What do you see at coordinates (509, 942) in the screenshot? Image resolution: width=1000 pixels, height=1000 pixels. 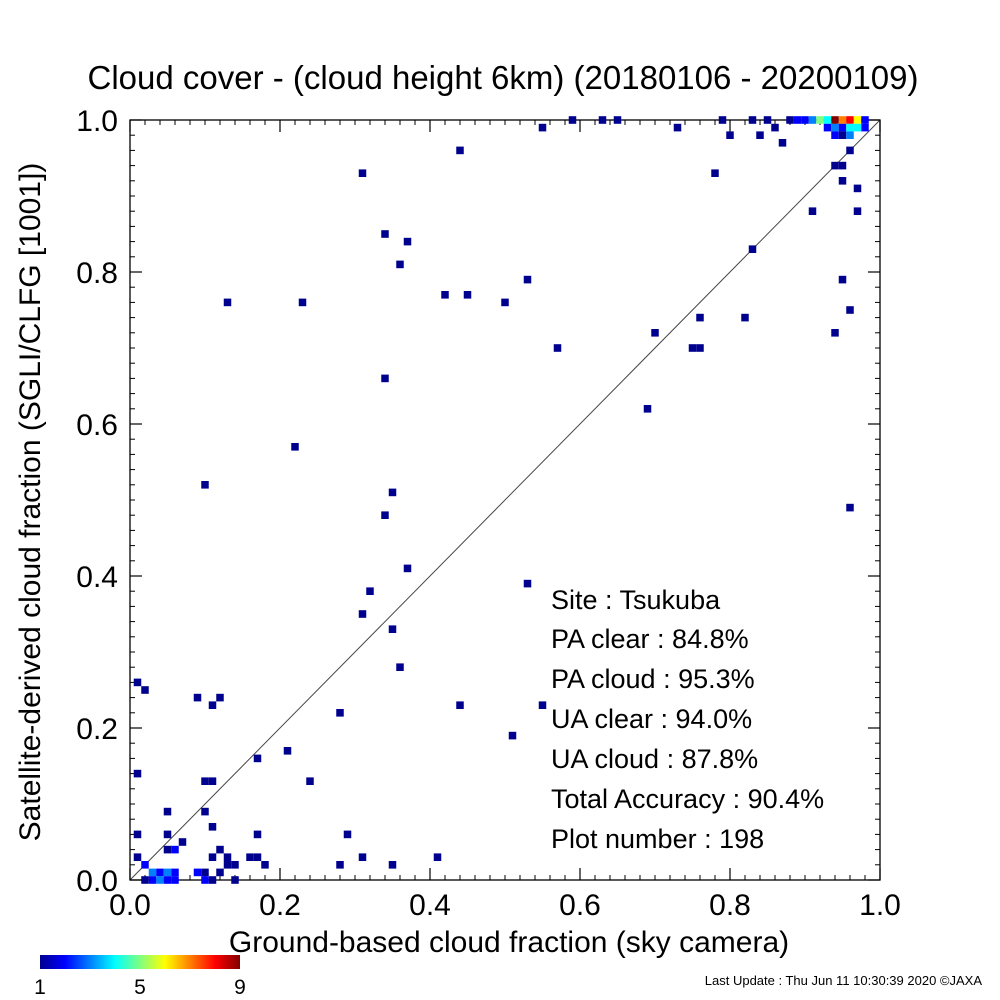 I see `x-axis-label: Ground-based cloud fraction (sky camera)` at bounding box center [509, 942].